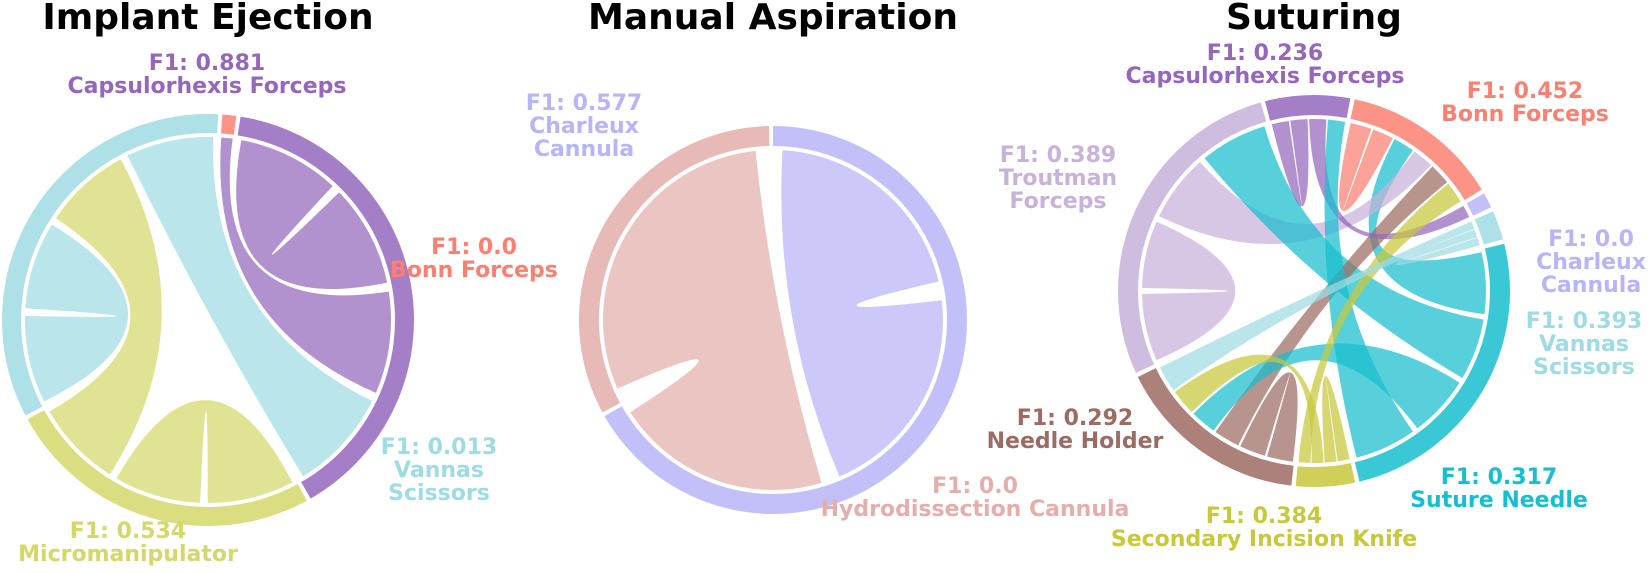 The height and width of the screenshot is (573, 1652). I want to click on panel-title: Implant Ejection, so click(207, 19).